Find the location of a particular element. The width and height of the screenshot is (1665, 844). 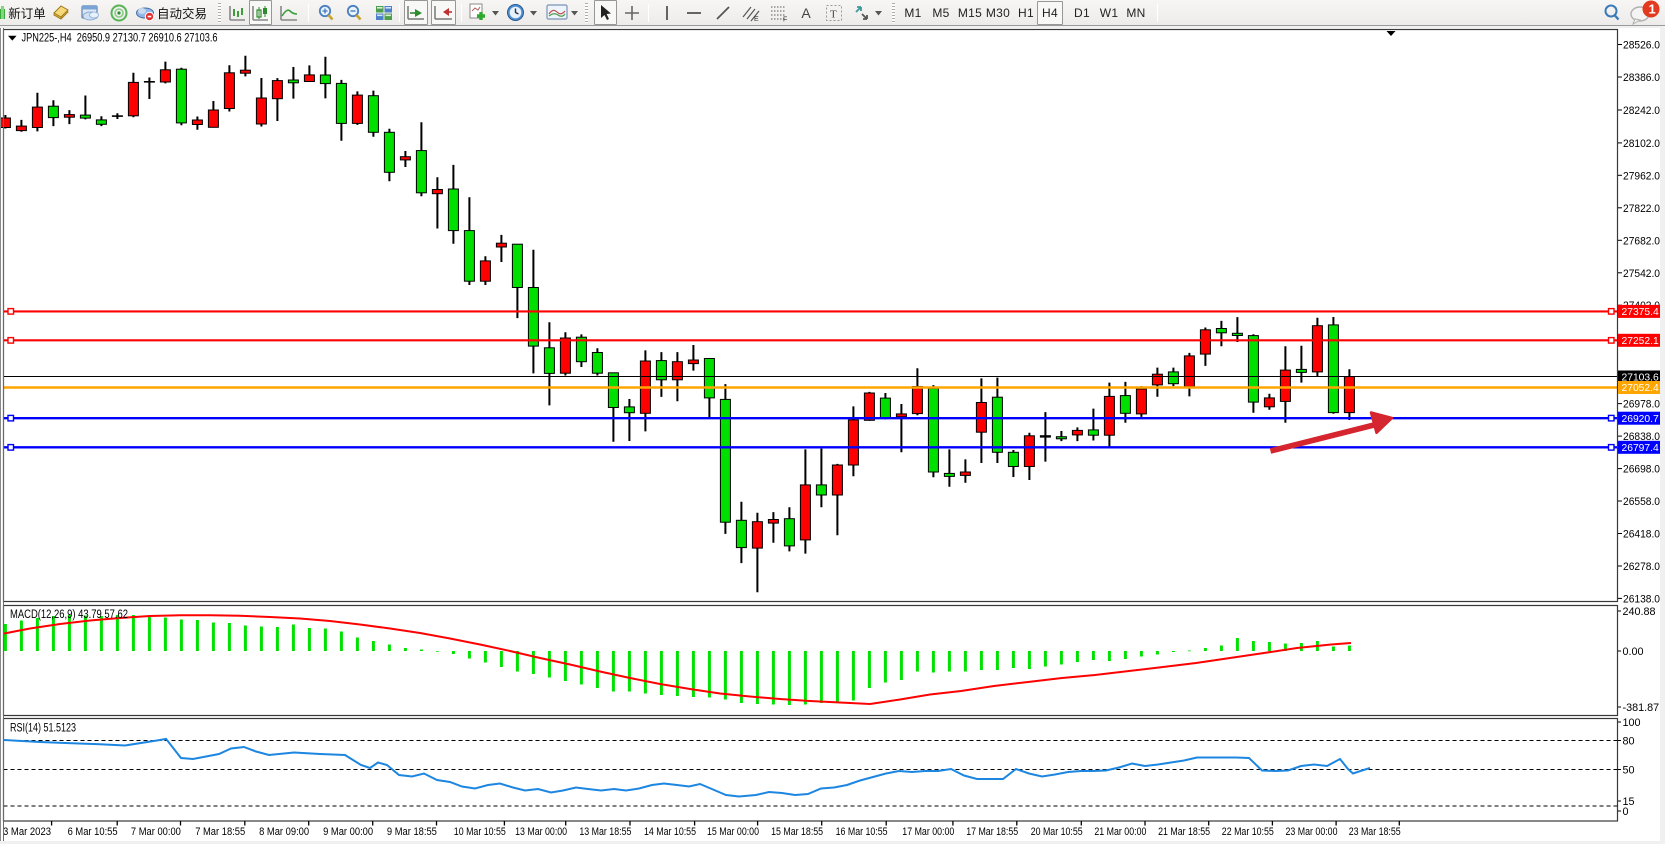

svg-text: F is located at coordinates (785, 19).